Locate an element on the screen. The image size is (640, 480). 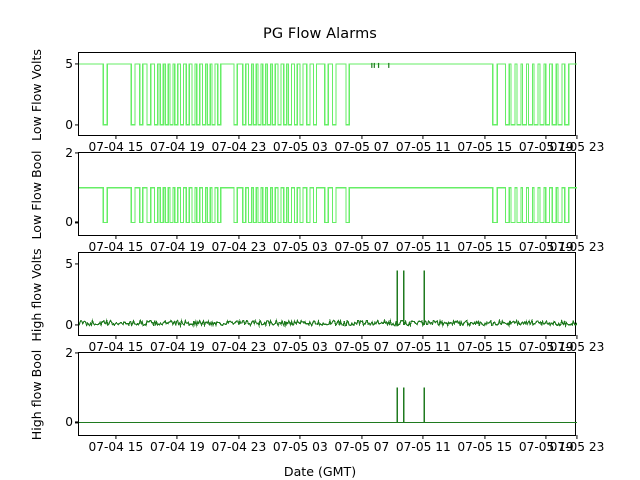
y-axis-label: Low Flow Volts is located at coordinates (36, 95).